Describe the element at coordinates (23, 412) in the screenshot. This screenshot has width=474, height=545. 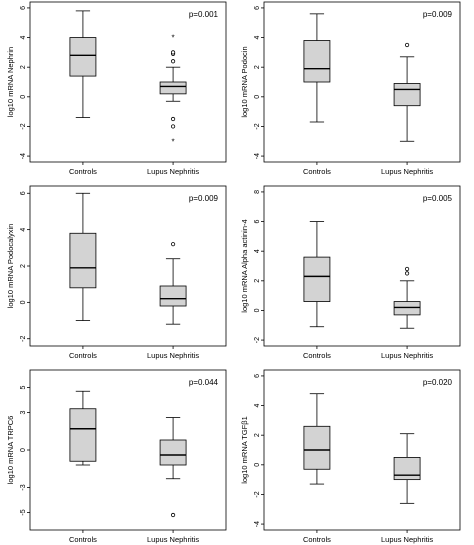
I see `y-tick-label: 3` at that location.